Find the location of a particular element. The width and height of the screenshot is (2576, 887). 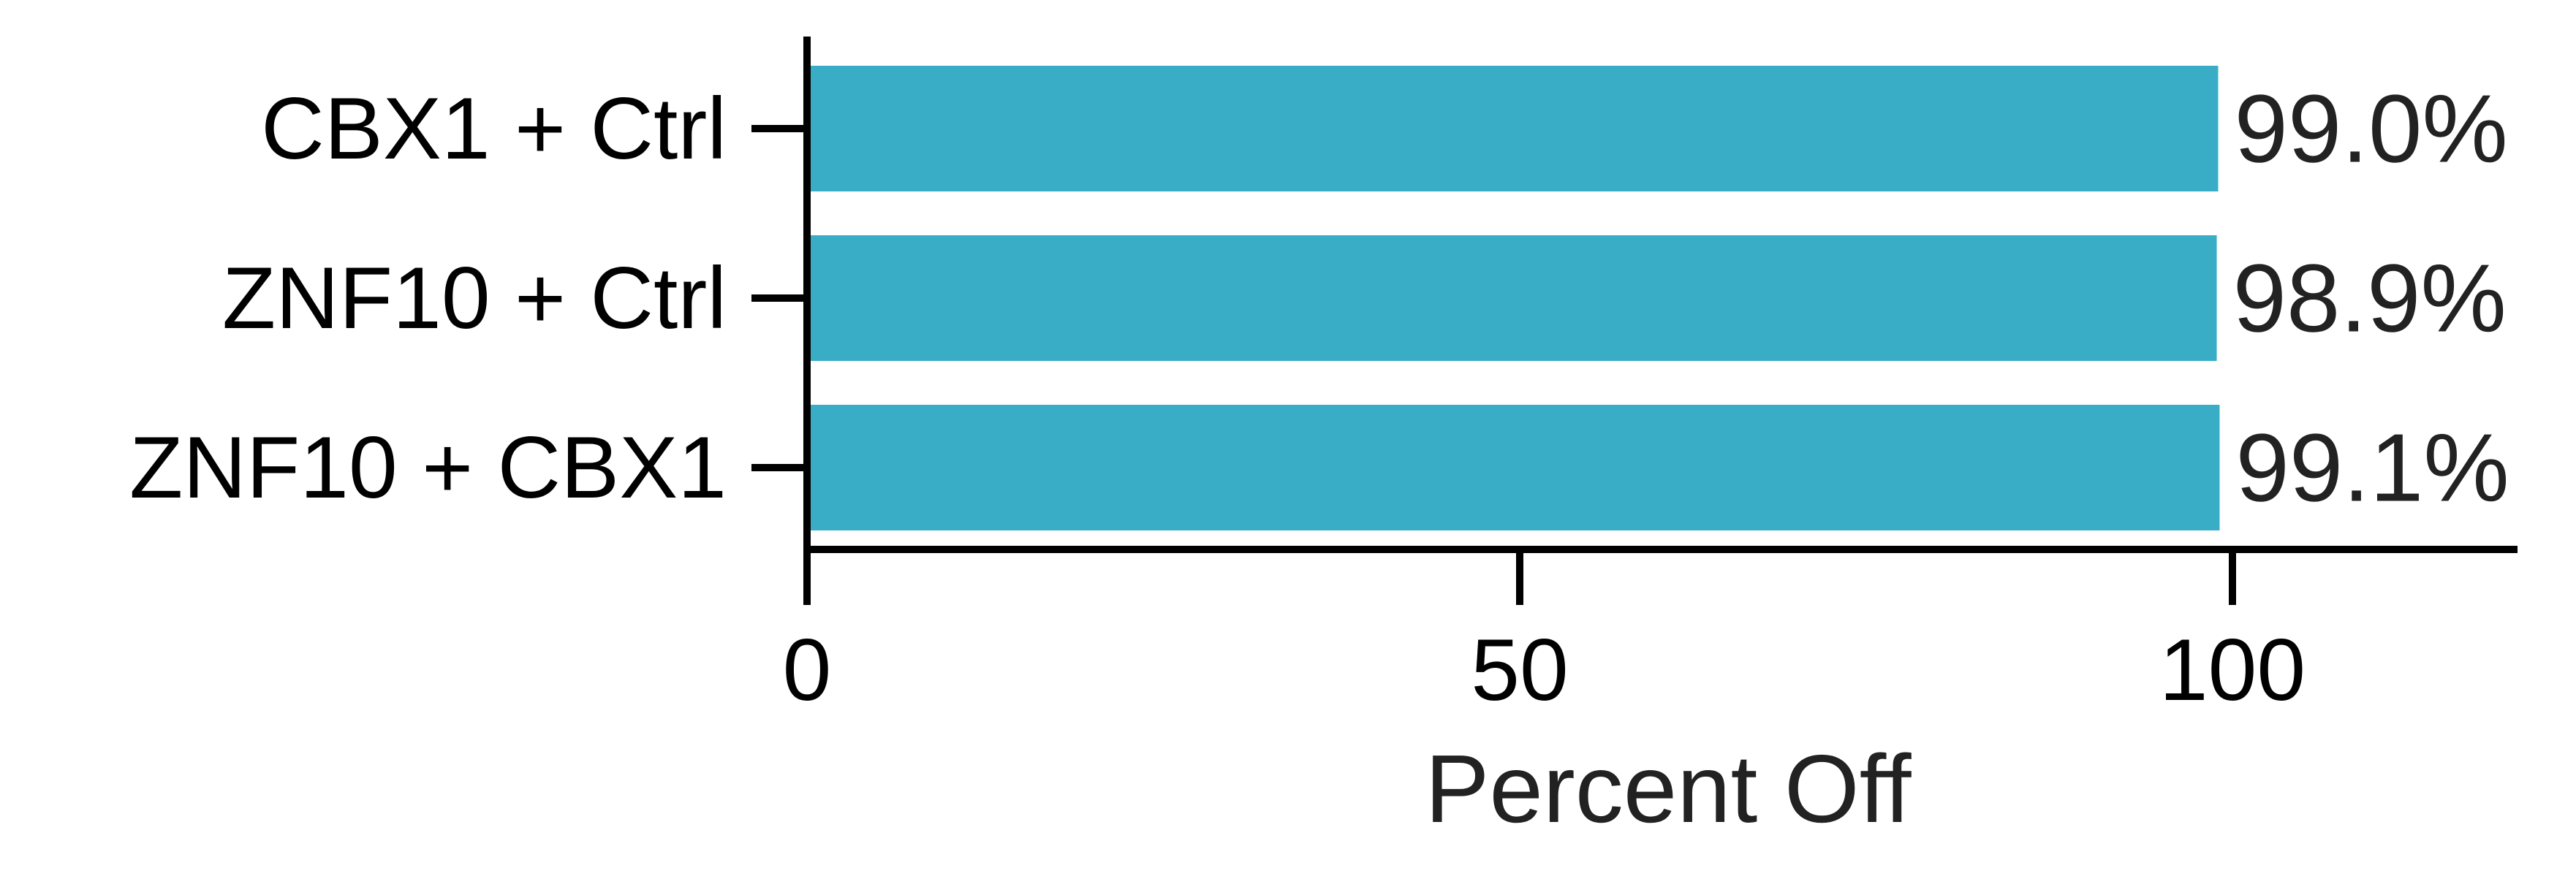

x-tick-label-3: 100 is located at coordinates (2232, 670).